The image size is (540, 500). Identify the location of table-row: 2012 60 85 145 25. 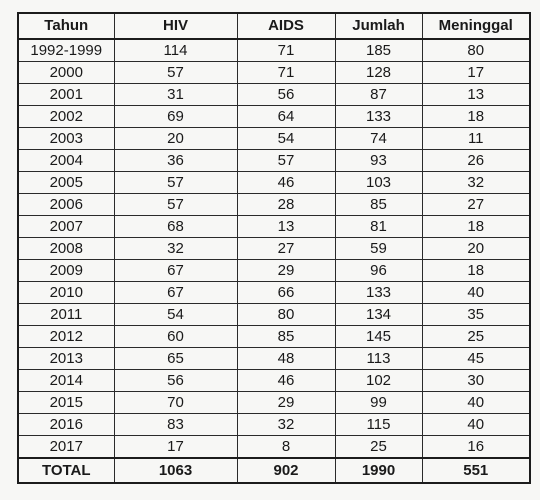
(274, 336).